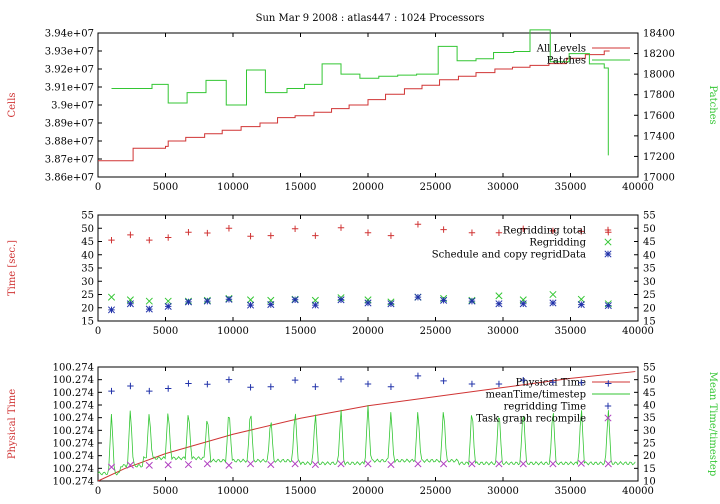 The image size is (720, 504). What do you see at coordinates (69, 88) in the screenshot?
I see `y-tick-label: 3.91e+07` at bounding box center [69, 88].